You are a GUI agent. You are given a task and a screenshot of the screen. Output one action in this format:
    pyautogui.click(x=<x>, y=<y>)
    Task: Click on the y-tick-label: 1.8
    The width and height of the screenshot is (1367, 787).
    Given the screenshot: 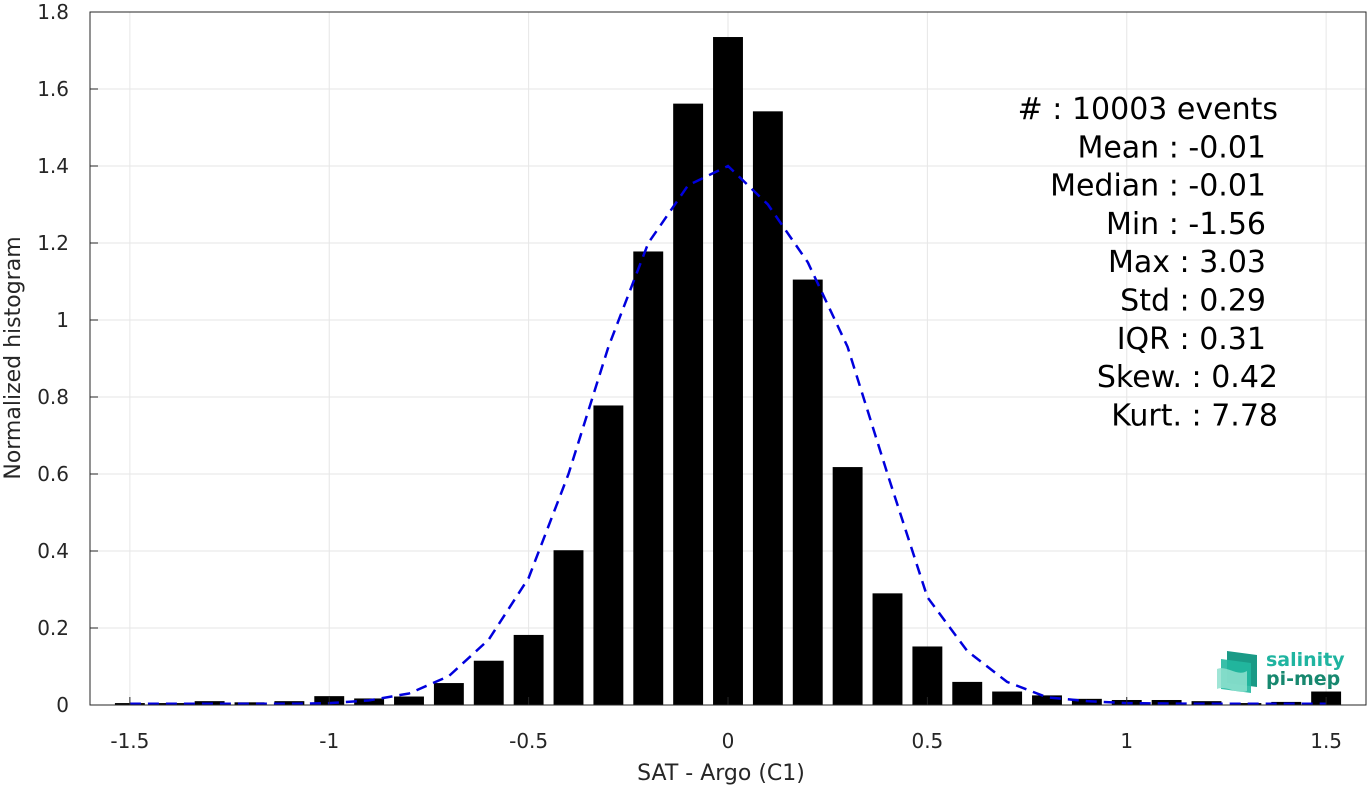 What is the action you would take?
    pyautogui.click(x=53, y=12)
    